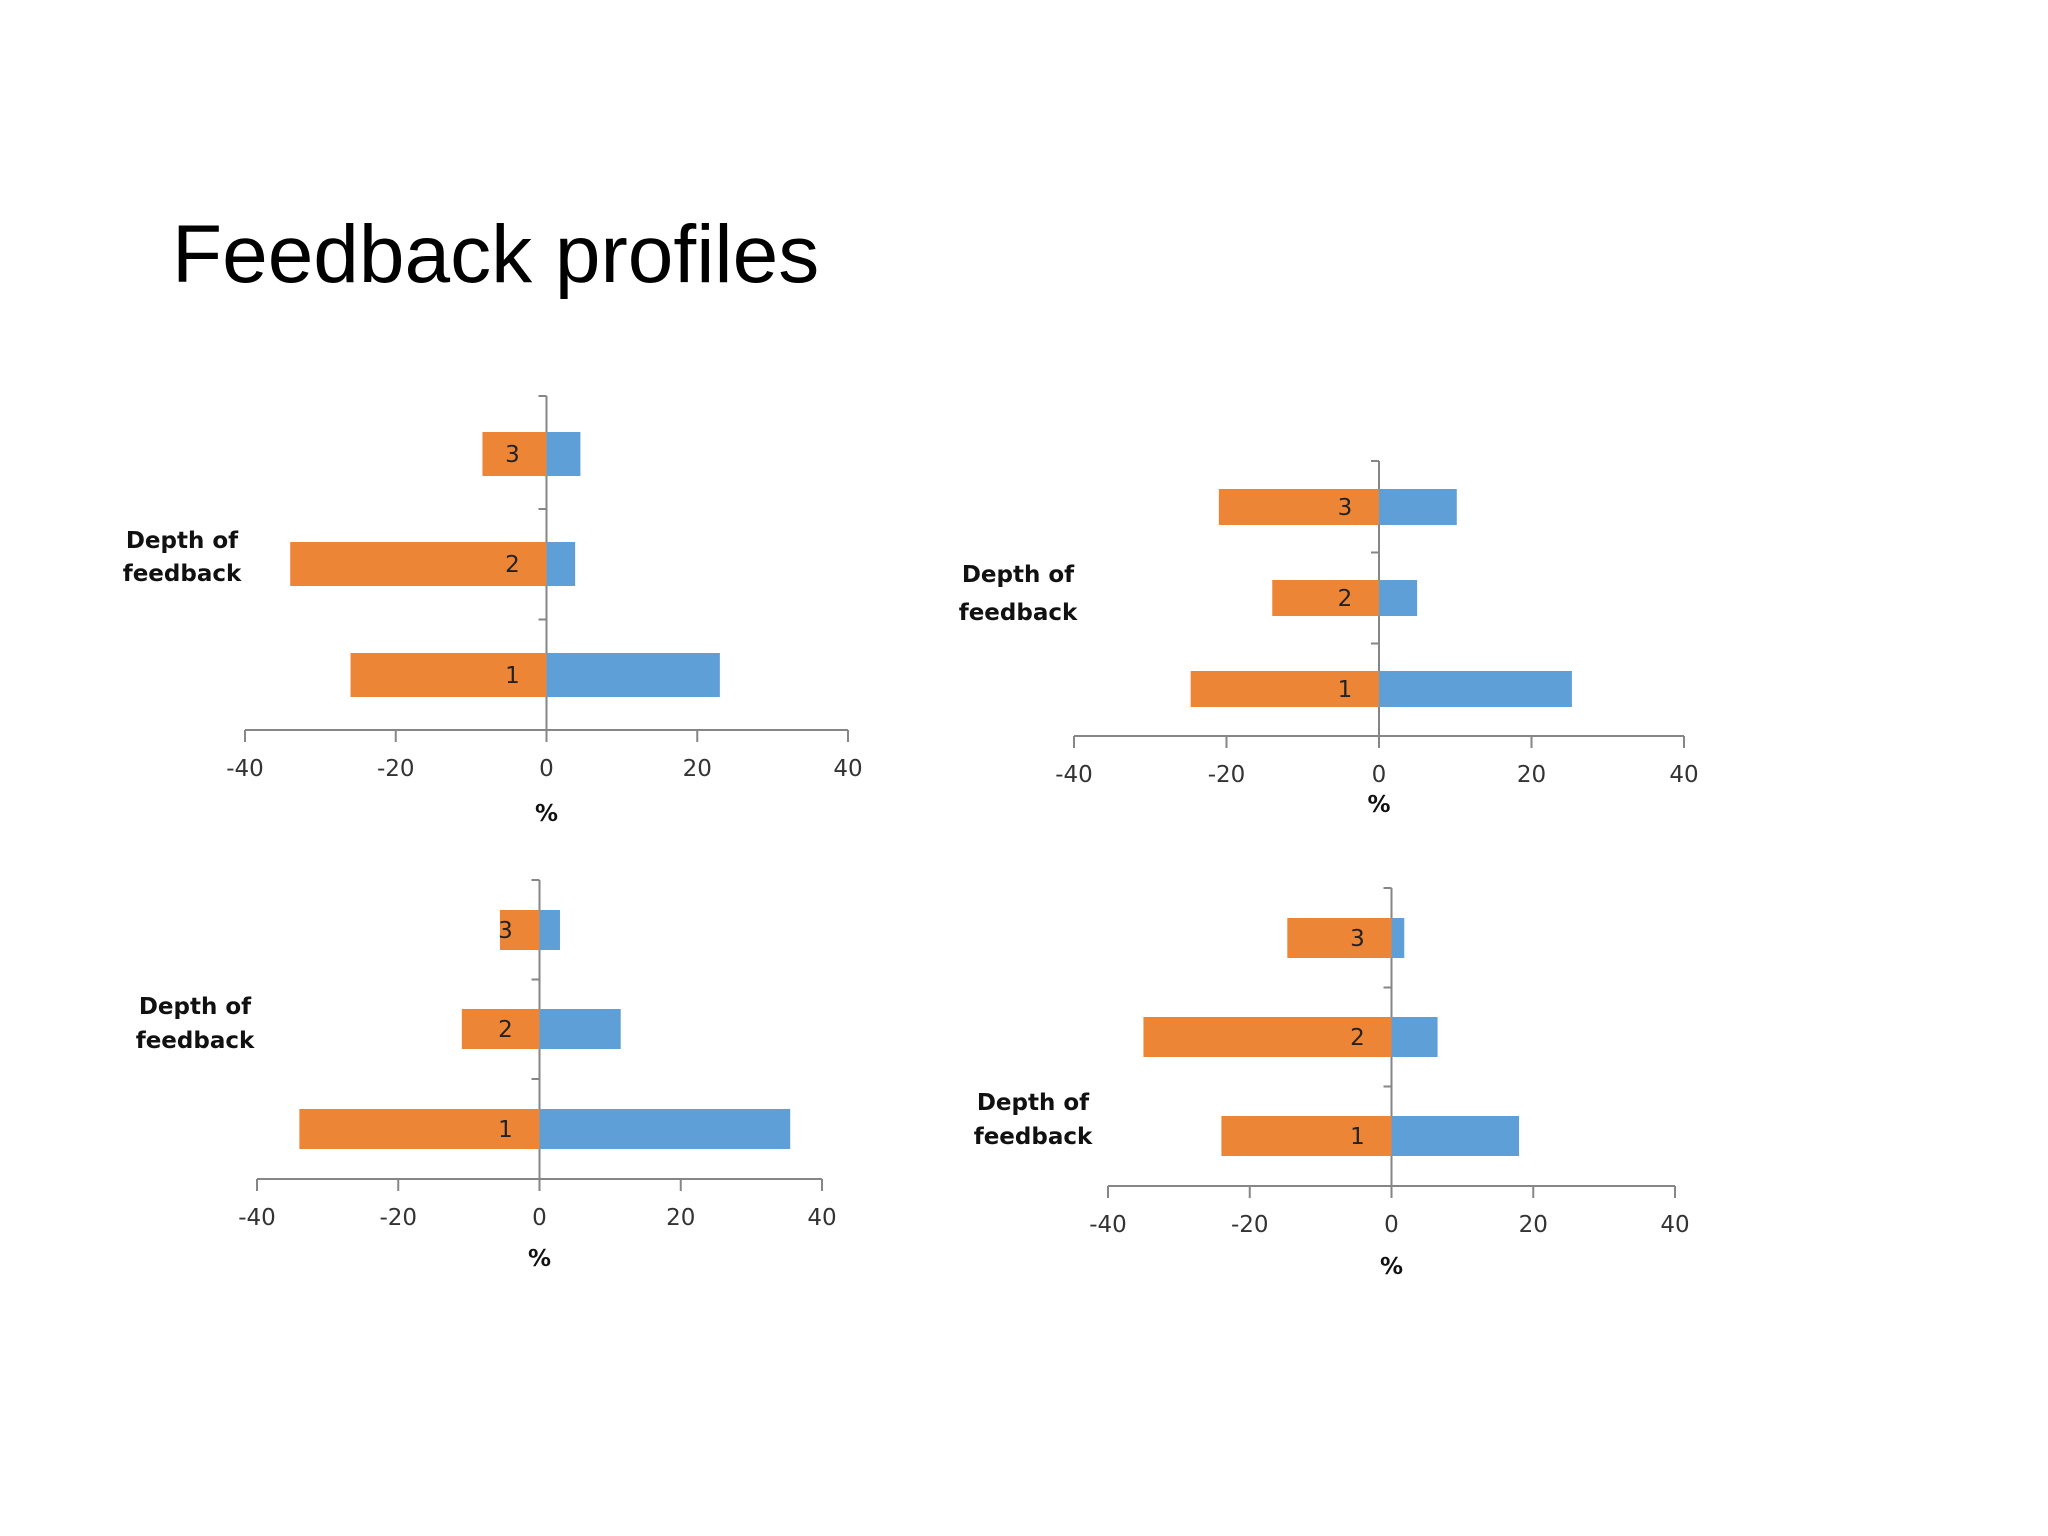 This screenshot has width=2048, height=1536. I want to click on chart-1: -40 -20 0 20 40 1 2 3% Depth of feedback, so click(493, 611).